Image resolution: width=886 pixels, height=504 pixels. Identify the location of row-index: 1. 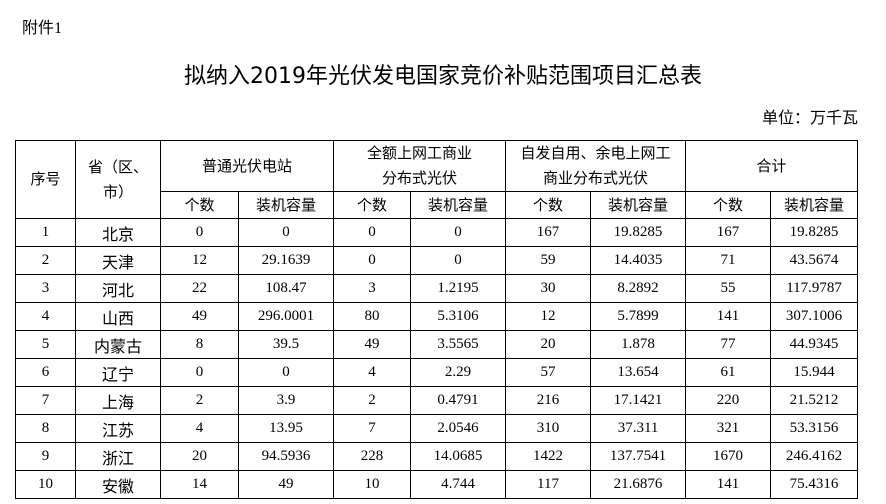
(45, 232).